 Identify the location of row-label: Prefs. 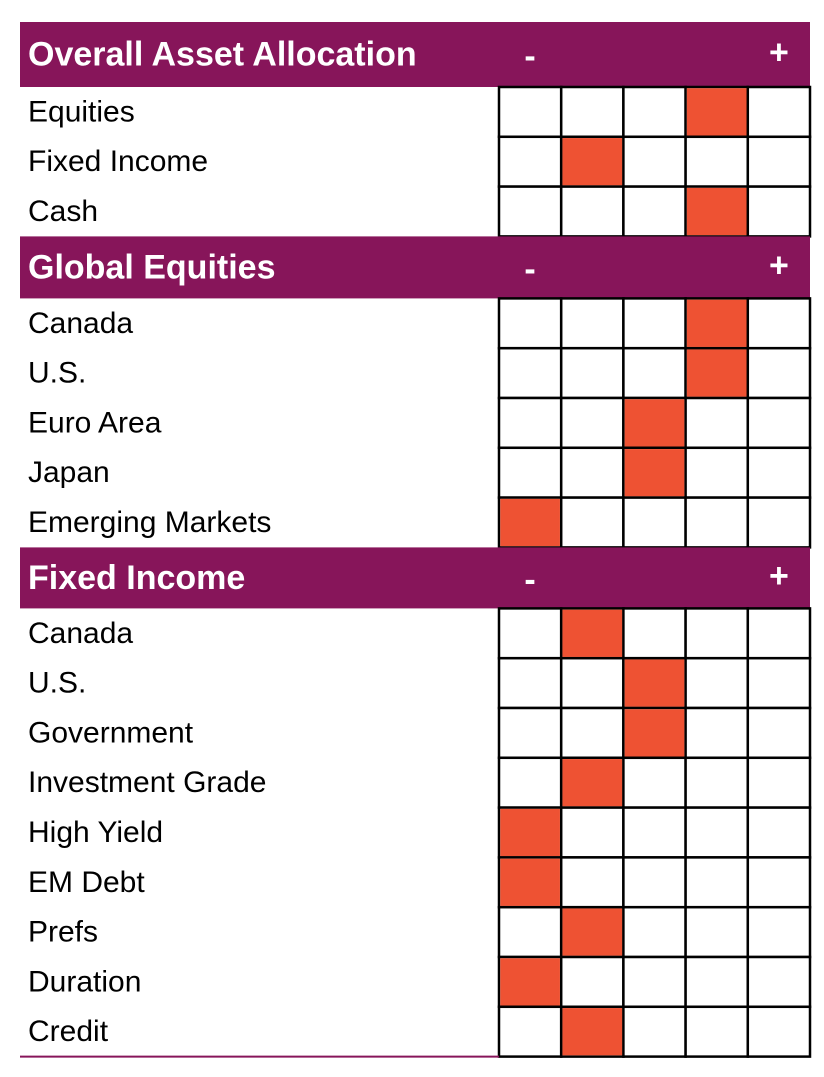
(63, 932).